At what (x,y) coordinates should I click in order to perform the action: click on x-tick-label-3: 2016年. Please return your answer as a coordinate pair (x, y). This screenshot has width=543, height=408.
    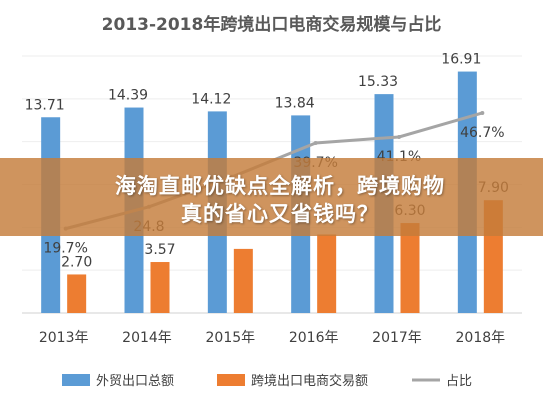
    Looking at the image, I should click on (314, 338).